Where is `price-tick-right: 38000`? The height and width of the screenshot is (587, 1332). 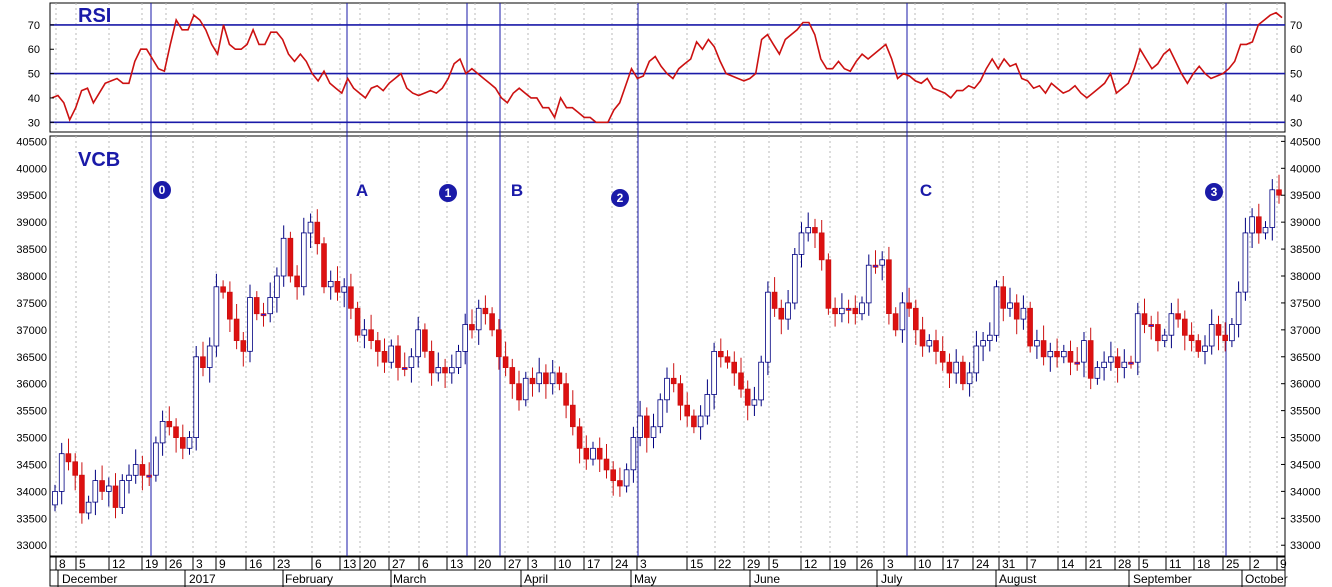 price-tick-right: 38000 is located at coordinates (1305, 277).